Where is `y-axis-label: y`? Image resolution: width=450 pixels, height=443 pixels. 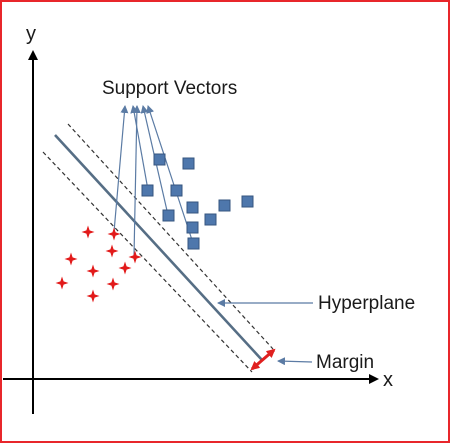
y-axis-label: y is located at coordinates (31, 34).